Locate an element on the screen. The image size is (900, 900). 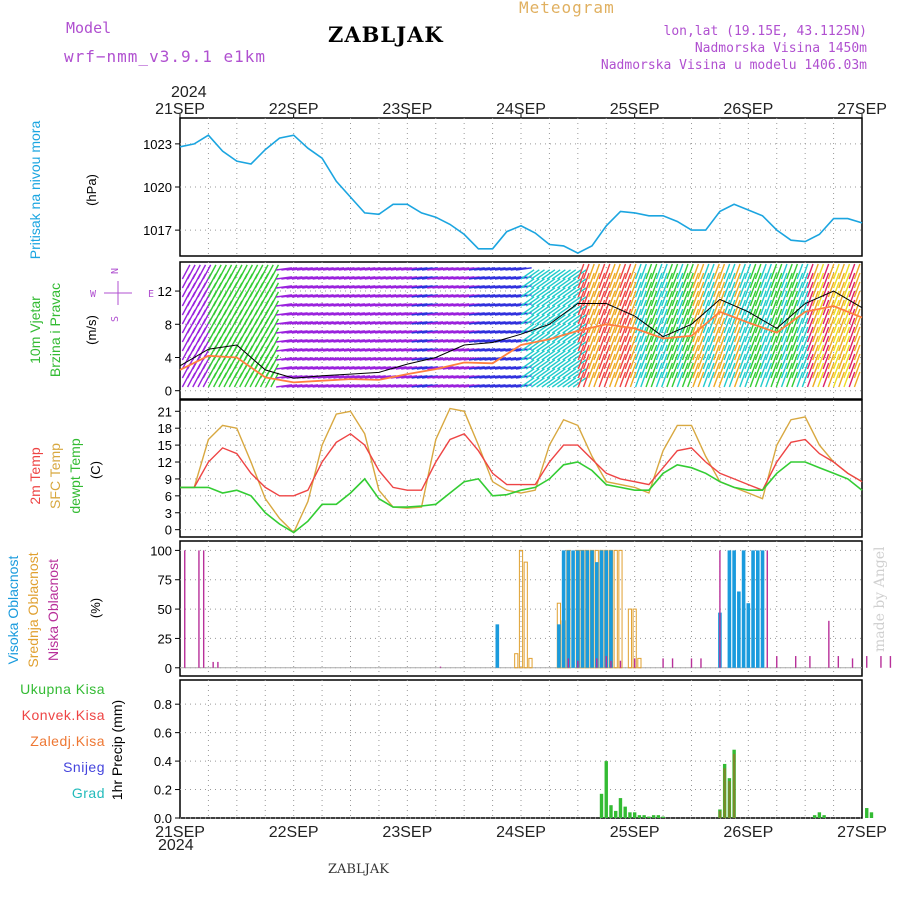
y-tick-label: 4 is located at coordinates (168, 357).